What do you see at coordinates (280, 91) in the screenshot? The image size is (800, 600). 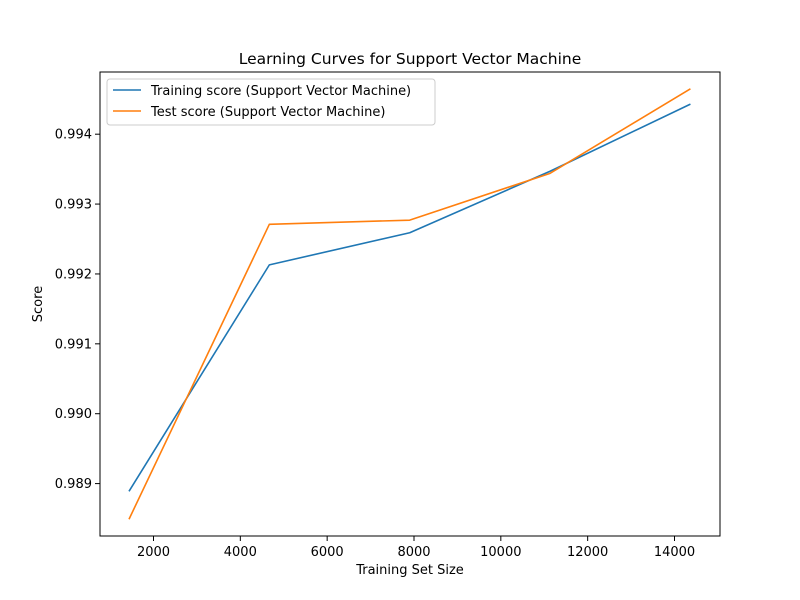 I see `legend-label-training: Training score (Support Vector Machine)` at bounding box center [280, 91].